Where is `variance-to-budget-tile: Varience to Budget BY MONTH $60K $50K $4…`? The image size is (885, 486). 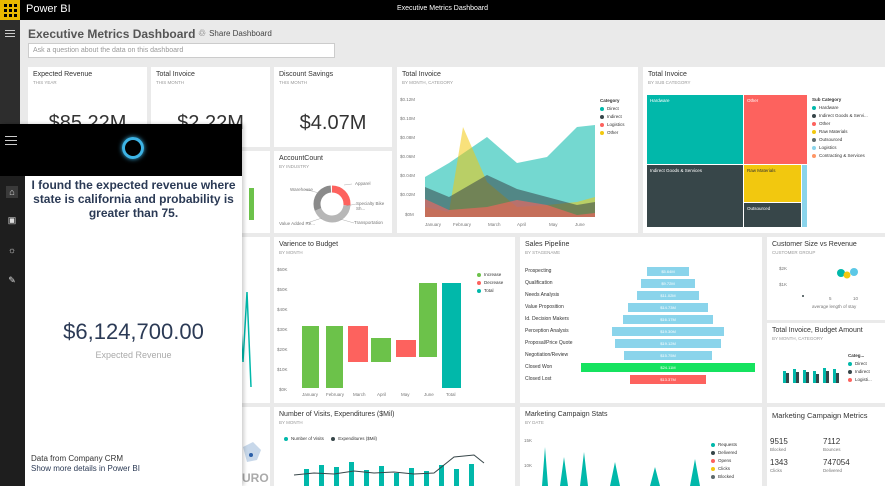 variance-to-budget-tile: Varience to Budget BY MONTH $60K $50K $4… is located at coordinates (394, 320).